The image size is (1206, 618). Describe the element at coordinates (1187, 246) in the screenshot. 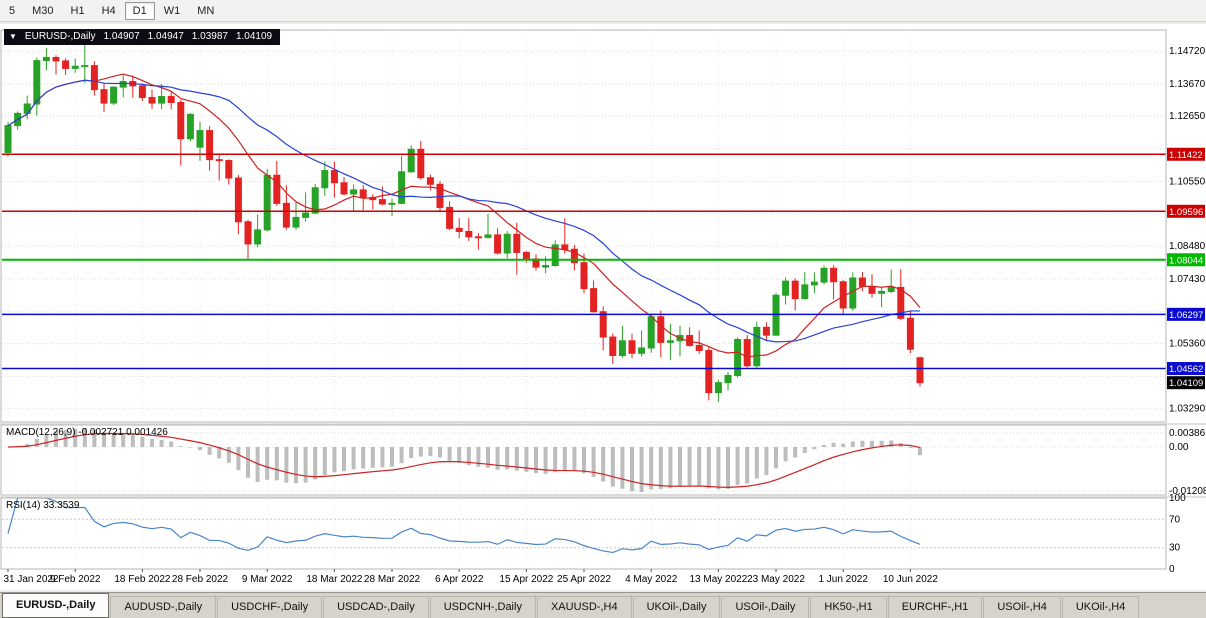

I see `svg-text: 1.08480` at that location.